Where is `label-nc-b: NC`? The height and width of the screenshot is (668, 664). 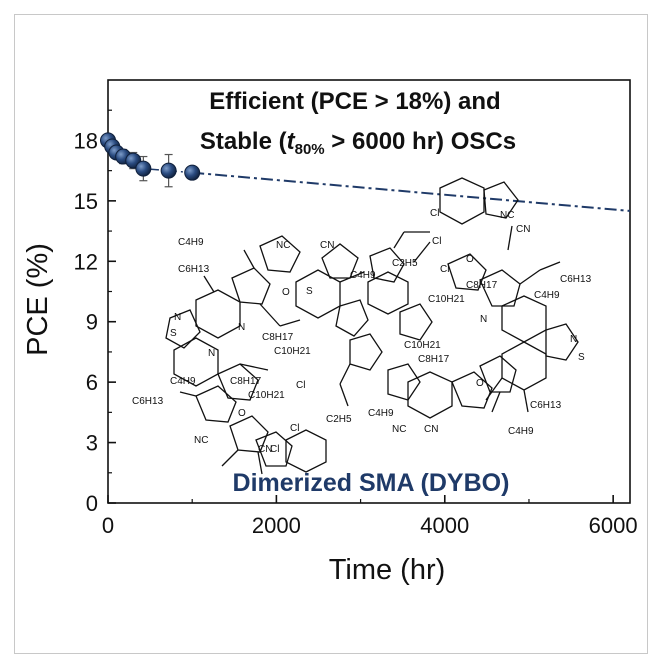
label-nc-b: NC is located at coordinates (201, 440).